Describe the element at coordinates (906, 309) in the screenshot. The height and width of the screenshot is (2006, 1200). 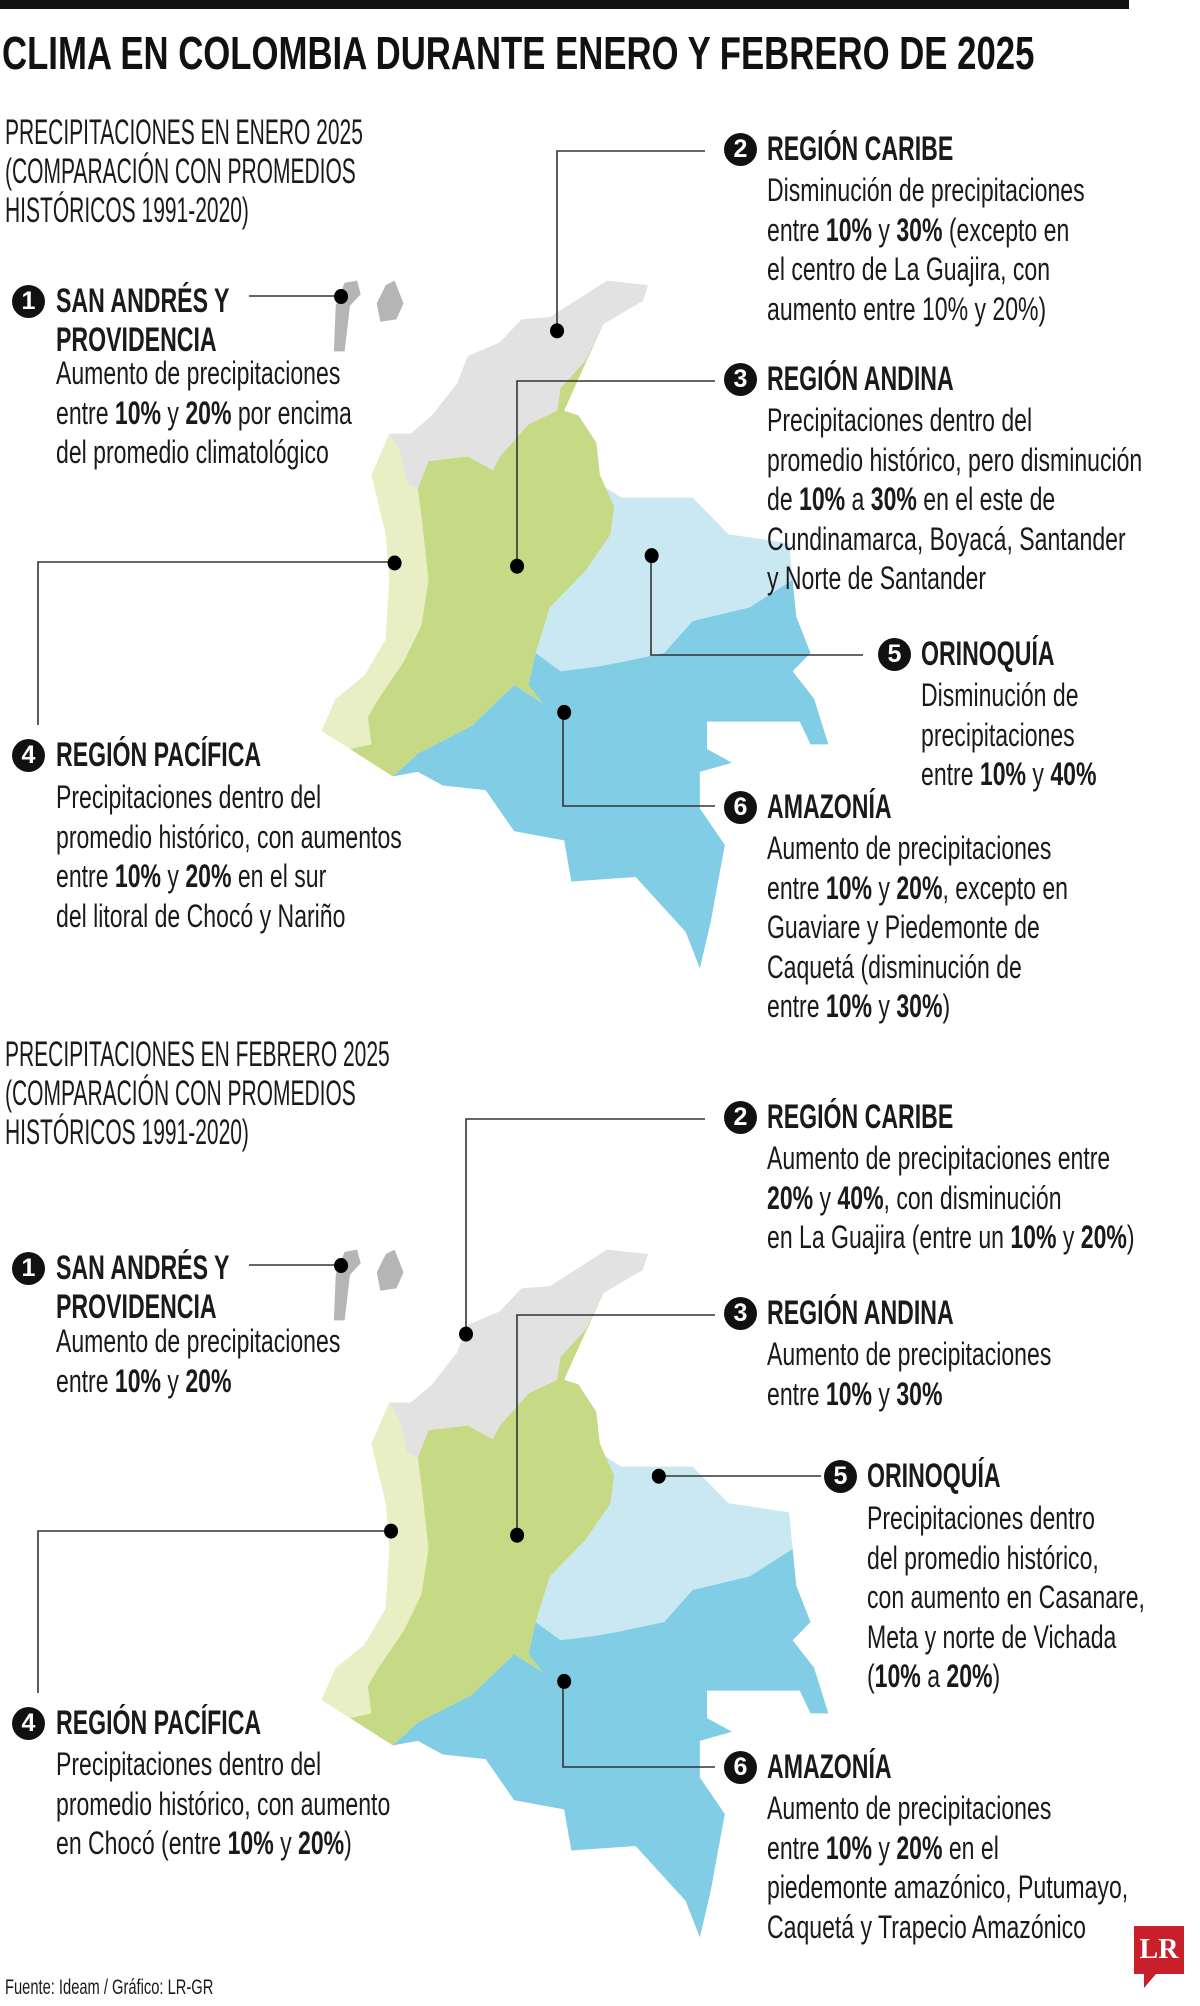
I see `region-description-line: aumento entre 10% y 20%)` at that location.